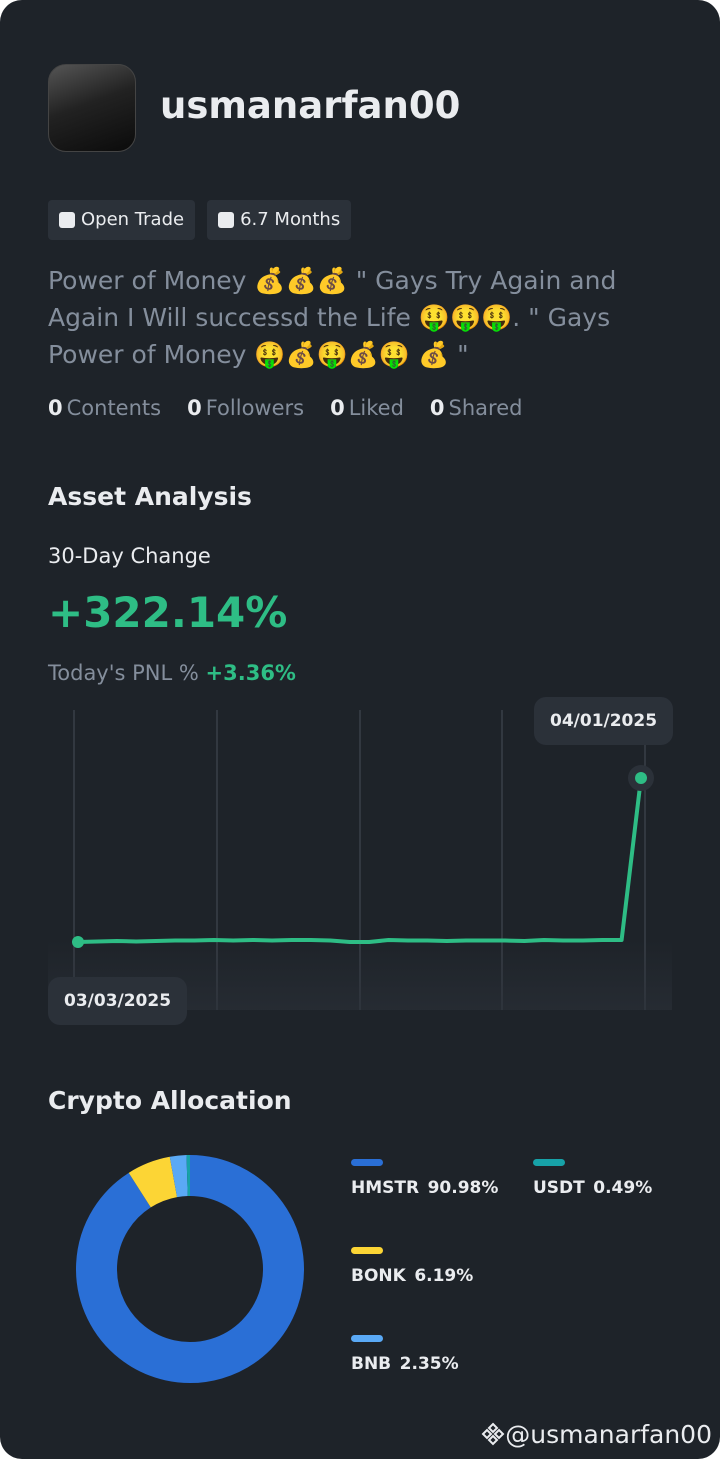 Image resolution: width=720 pixels, height=1459 pixels. What do you see at coordinates (360, 860) in the screenshot?
I see `line` at bounding box center [360, 860].